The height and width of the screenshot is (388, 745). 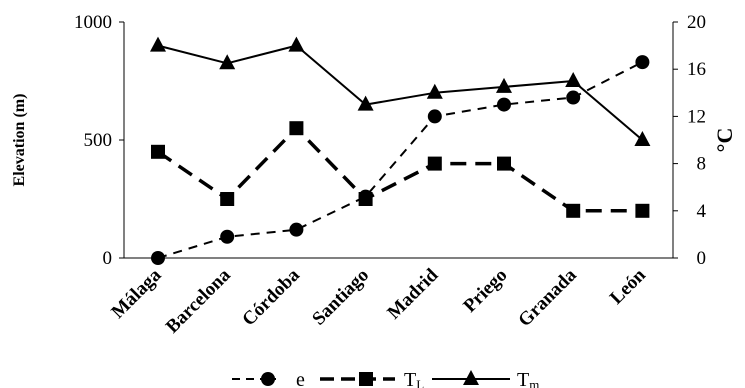 I want to click on legend-item-tm: Tm, so click(x=485, y=378).